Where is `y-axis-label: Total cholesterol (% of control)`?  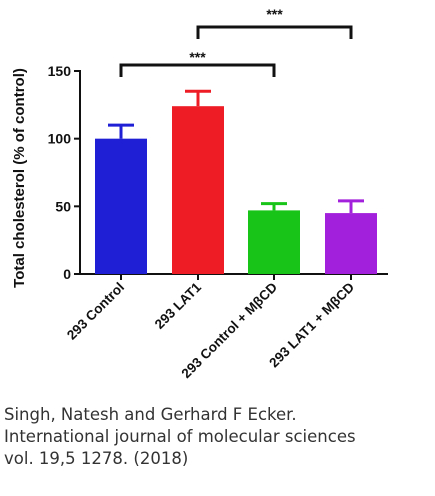
y-axis-label: Total cholesterol (% of control) is located at coordinates (19, 178).